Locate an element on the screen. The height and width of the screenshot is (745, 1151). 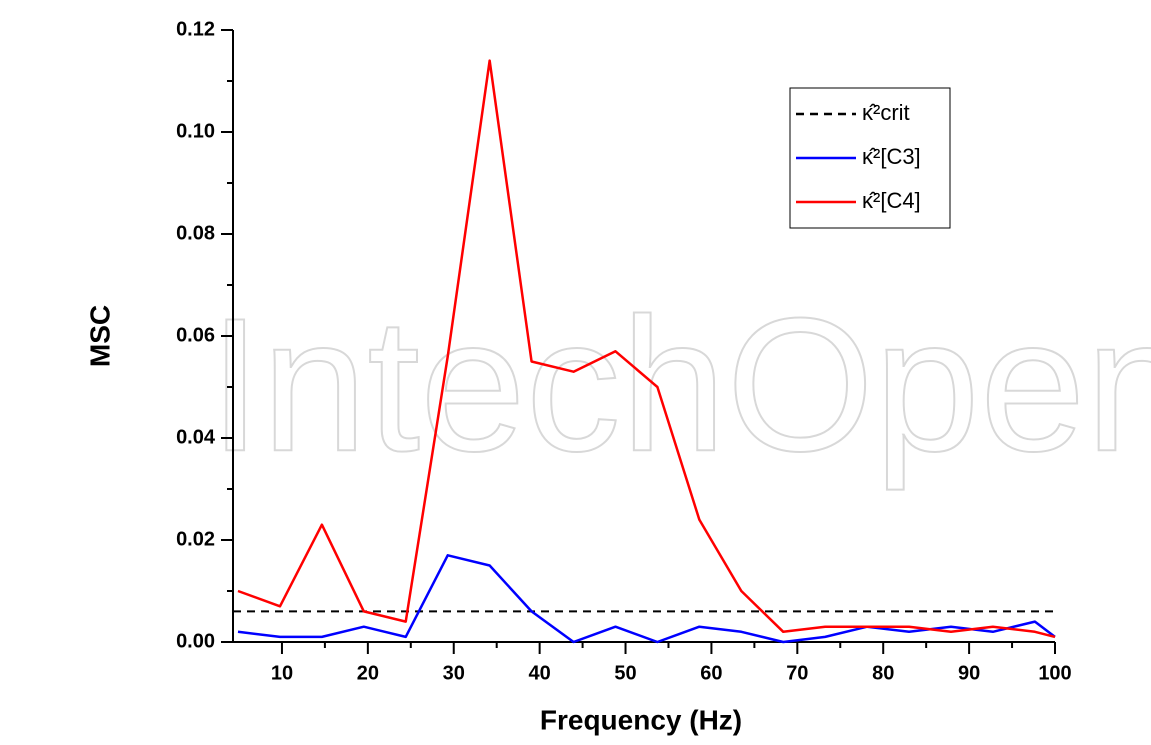
x-tick-label: 50 is located at coordinates (625, 673).